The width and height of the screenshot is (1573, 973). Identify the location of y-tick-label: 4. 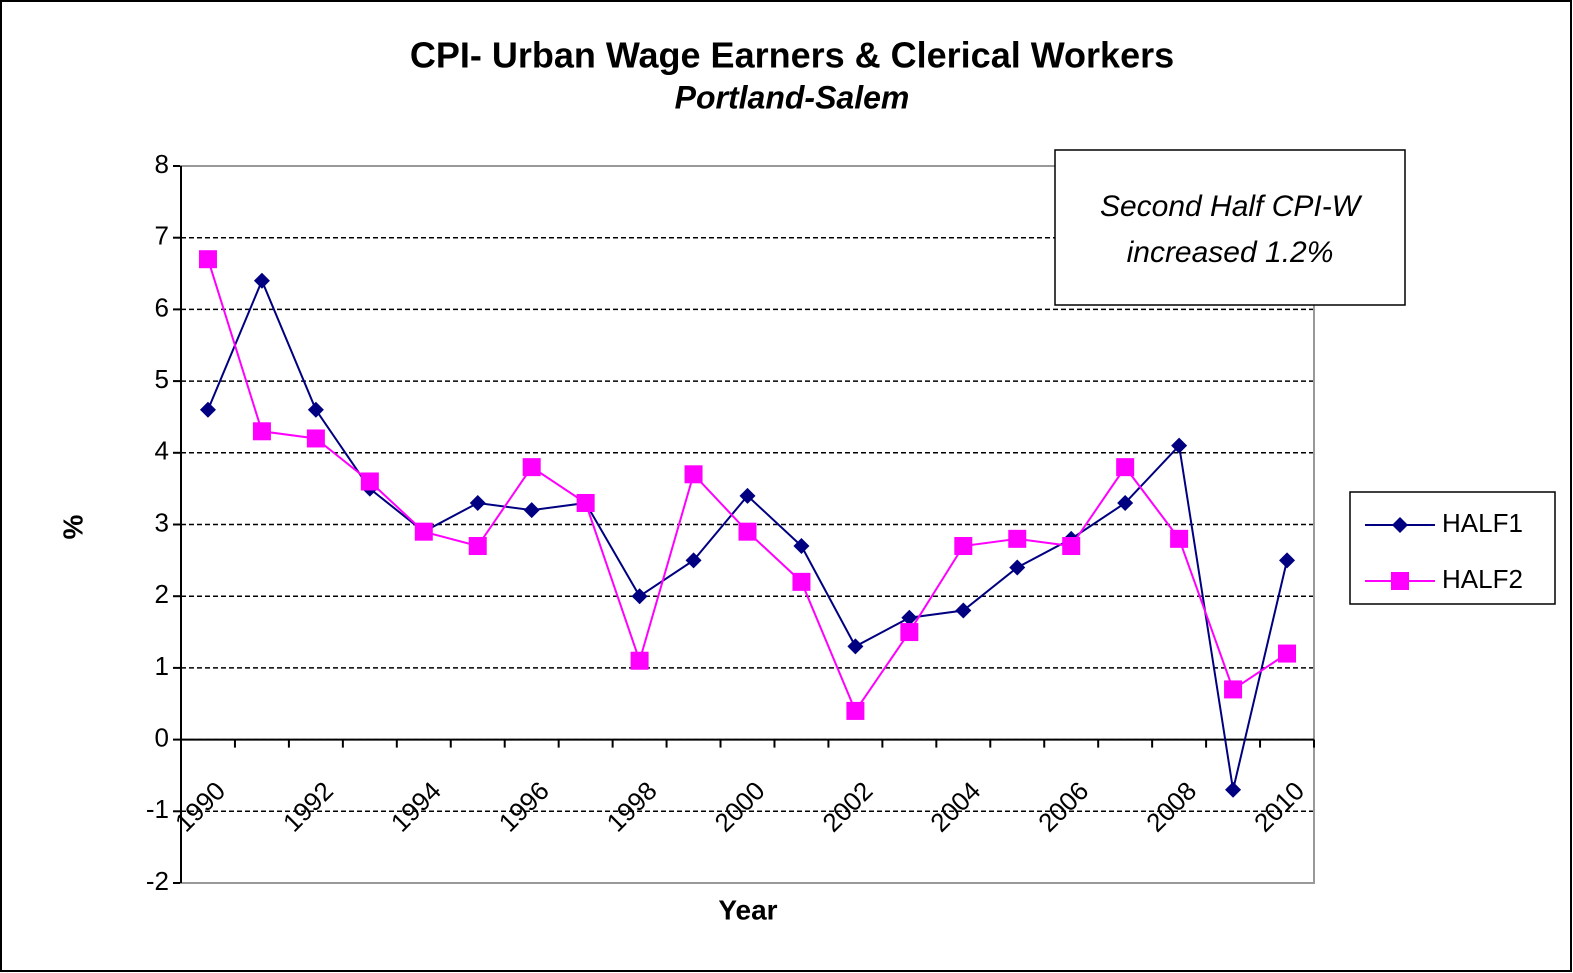
(162, 451).